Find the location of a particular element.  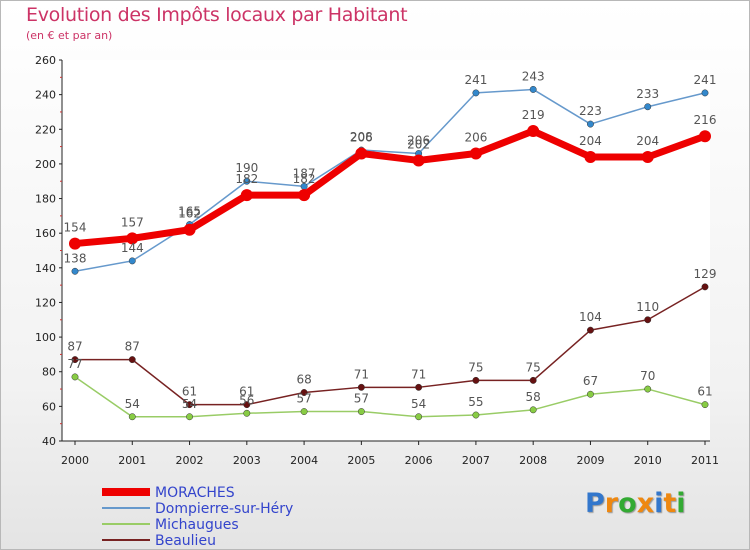

series-line is located at coordinates (390, 397).